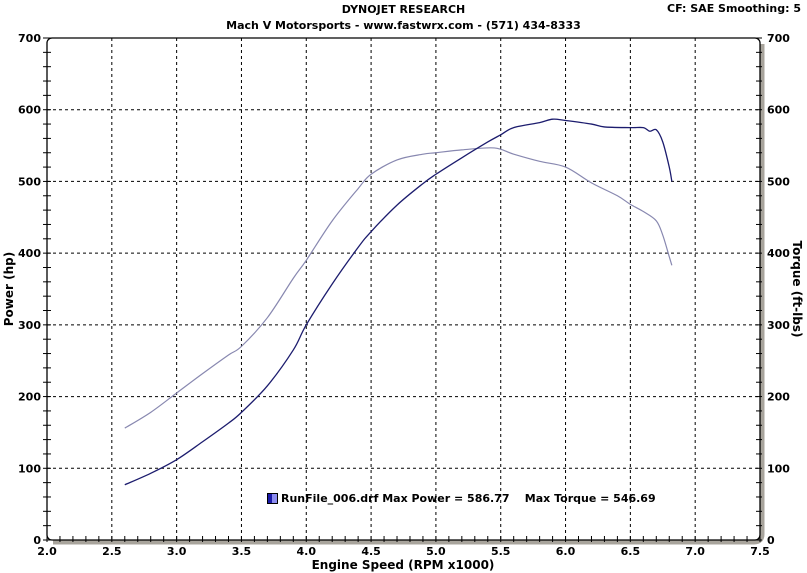 The image size is (807, 573). Describe the element at coordinates (29, 38) in the screenshot. I see `y-tick-label-left: 700` at that location.